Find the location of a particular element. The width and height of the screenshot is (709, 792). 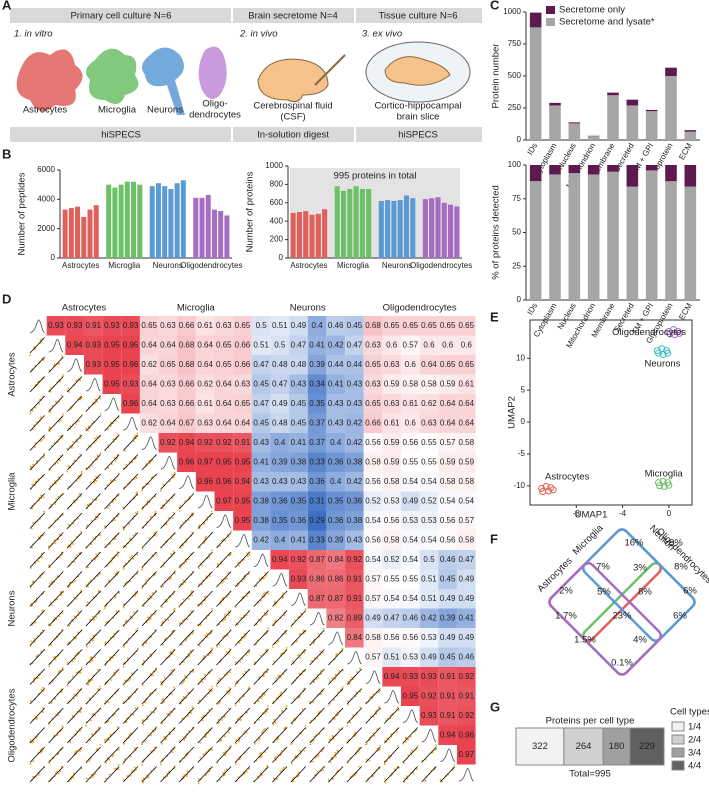

corr-value: 0.63 is located at coordinates (373, 344).